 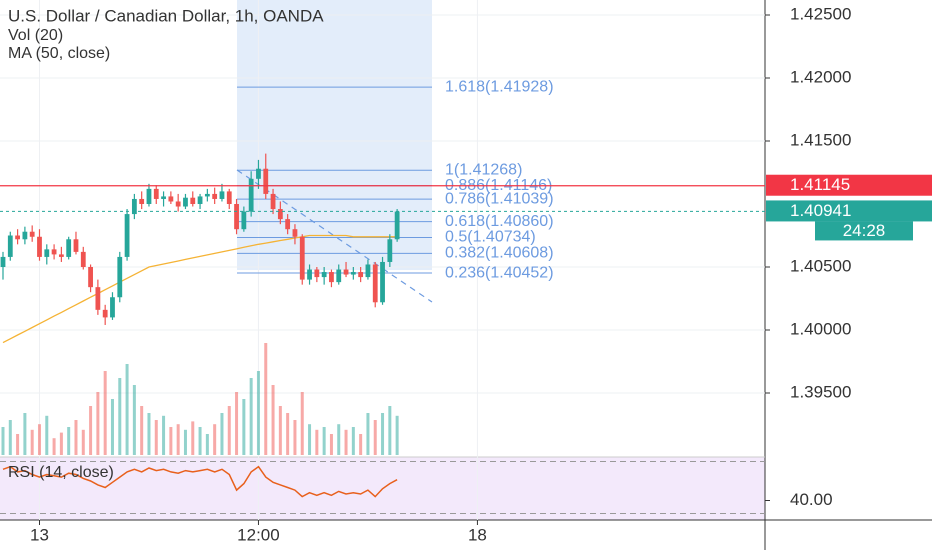 I want to click on ma-line, so click(x=200, y=289).